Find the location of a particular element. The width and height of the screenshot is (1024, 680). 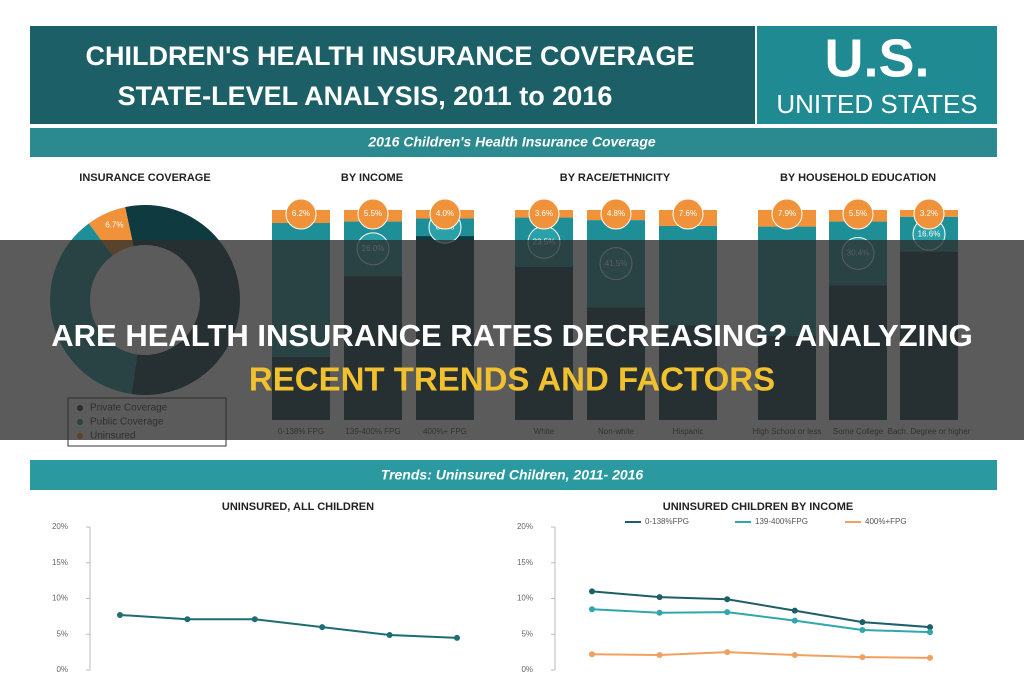

value-label: 7.9% is located at coordinates (787, 213).